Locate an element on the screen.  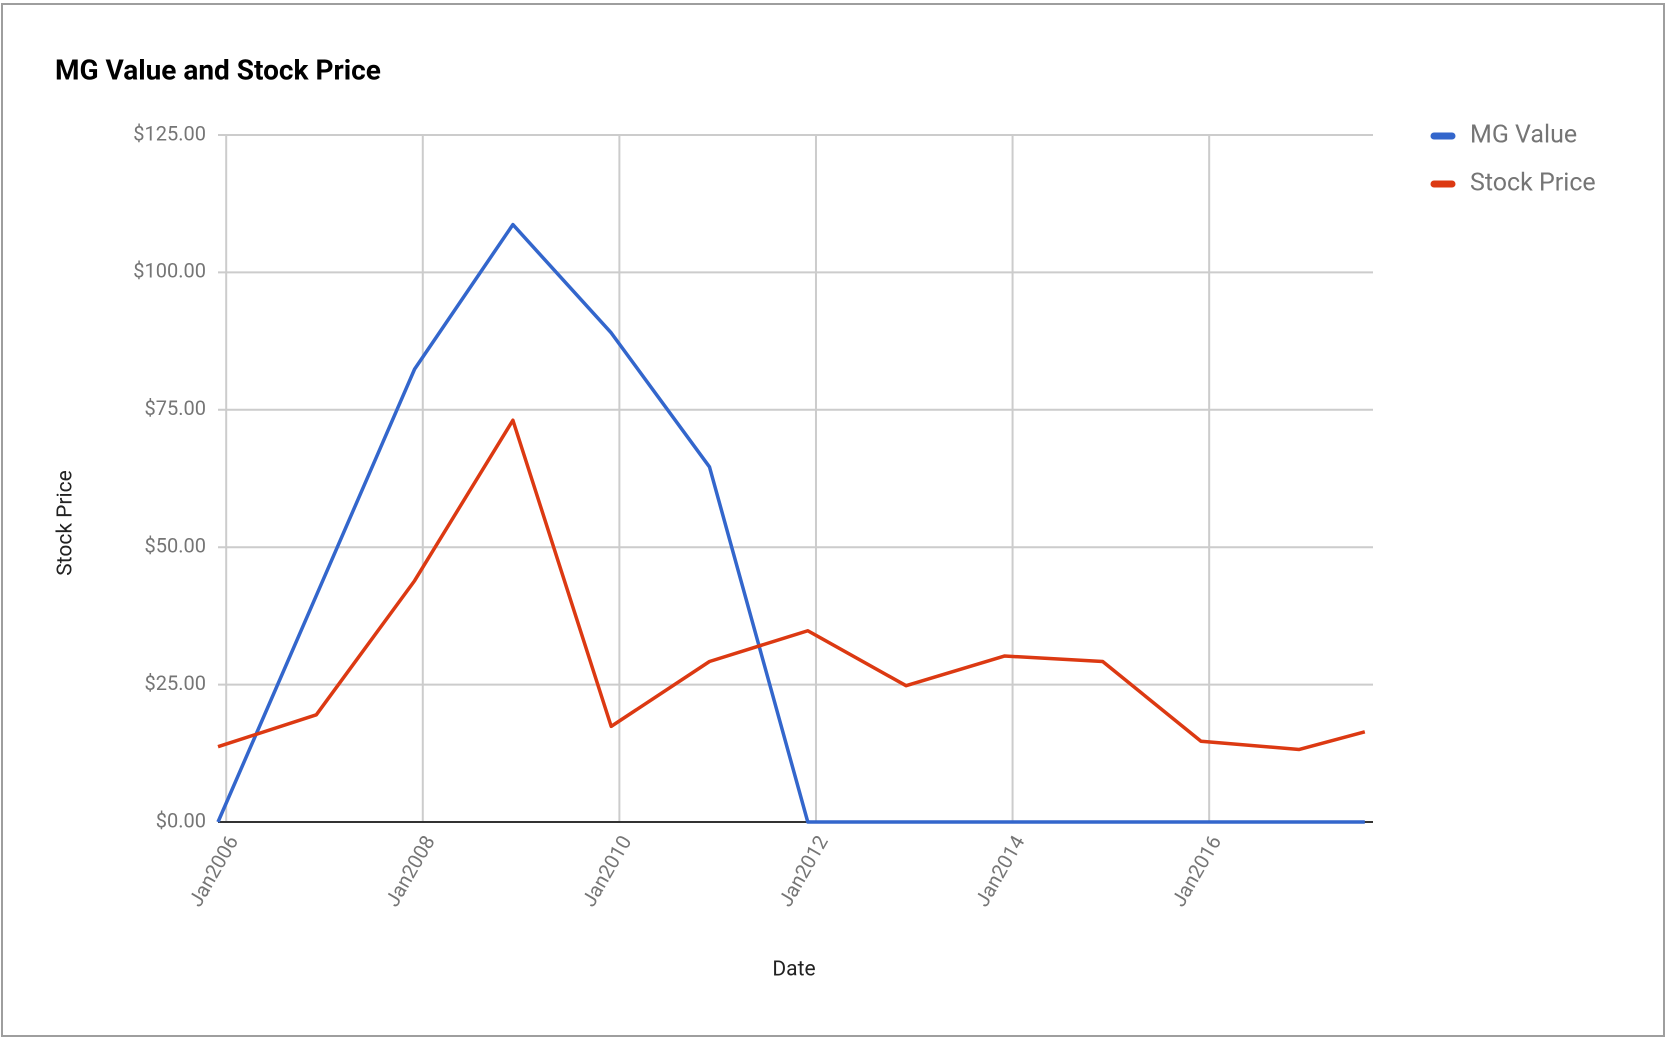
y-tick-label: $100.00 is located at coordinates (169, 271).